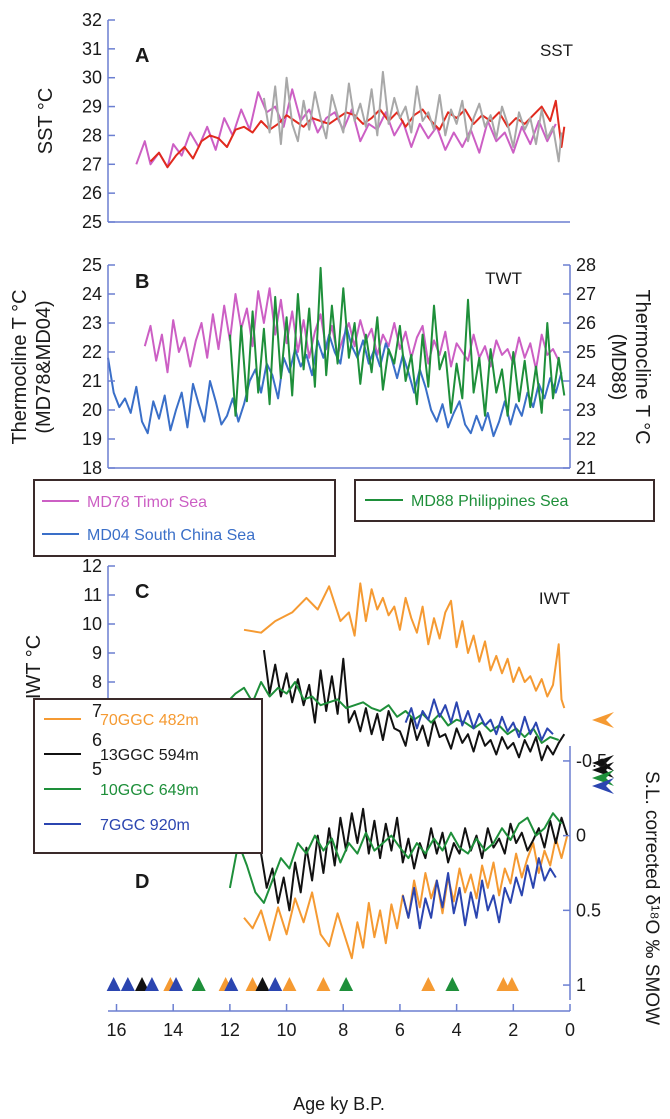 The image size is (670, 1119). I want to click on iwt-y-axis-tick-label: 8, so click(97, 682).